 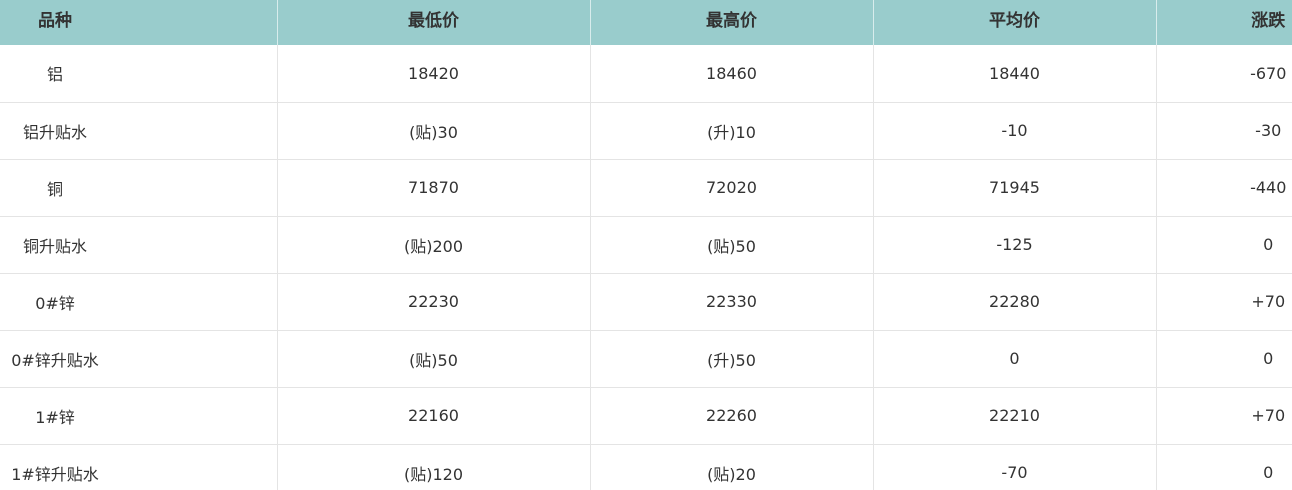 What do you see at coordinates (55, 21) in the screenshot?
I see `header-text: 品种` at bounding box center [55, 21].